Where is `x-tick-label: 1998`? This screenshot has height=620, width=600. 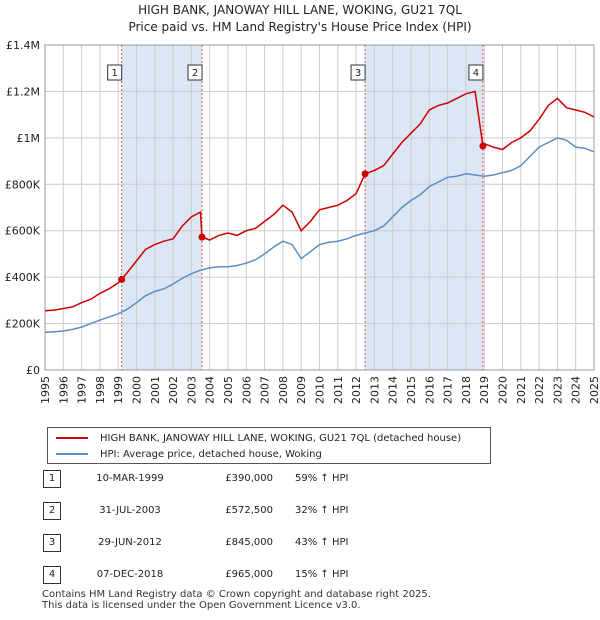 x-tick-label: 1998 is located at coordinates (100, 390).